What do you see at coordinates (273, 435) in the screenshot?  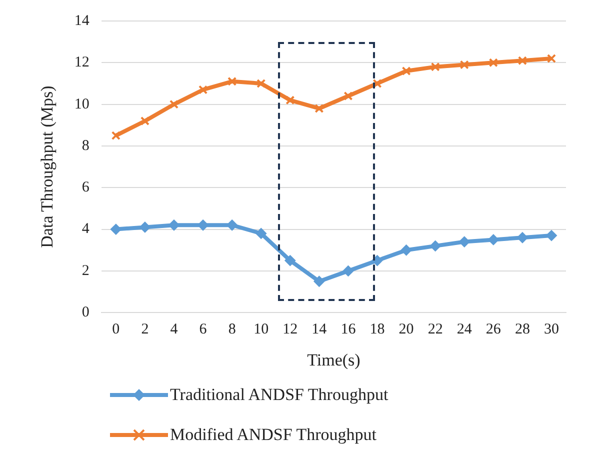 I see `legend-label: Modified ANDSF Throughput` at bounding box center [273, 435].